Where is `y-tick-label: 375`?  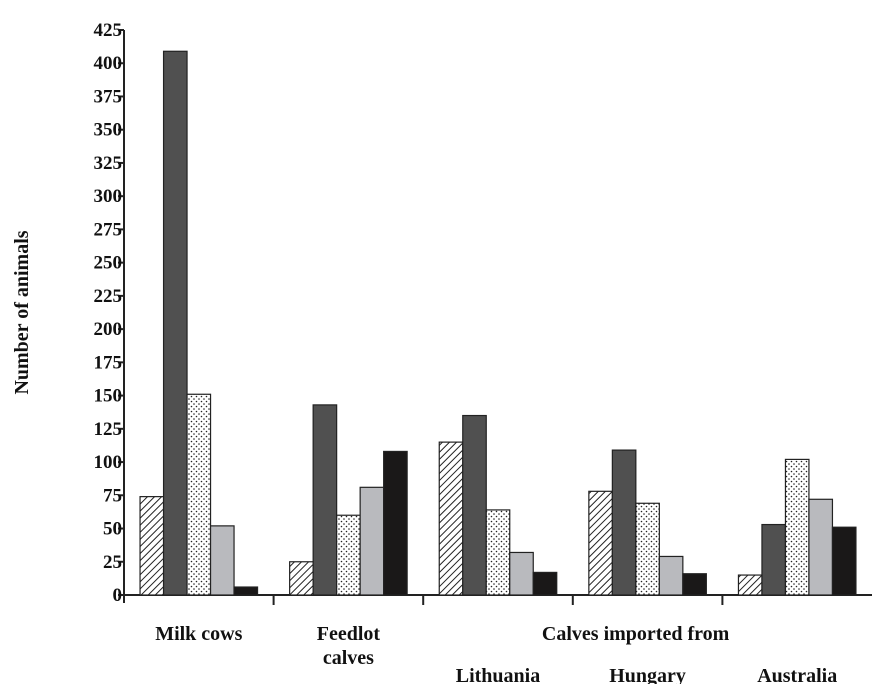 y-tick-label: 375 is located at coordinates (108, 96).